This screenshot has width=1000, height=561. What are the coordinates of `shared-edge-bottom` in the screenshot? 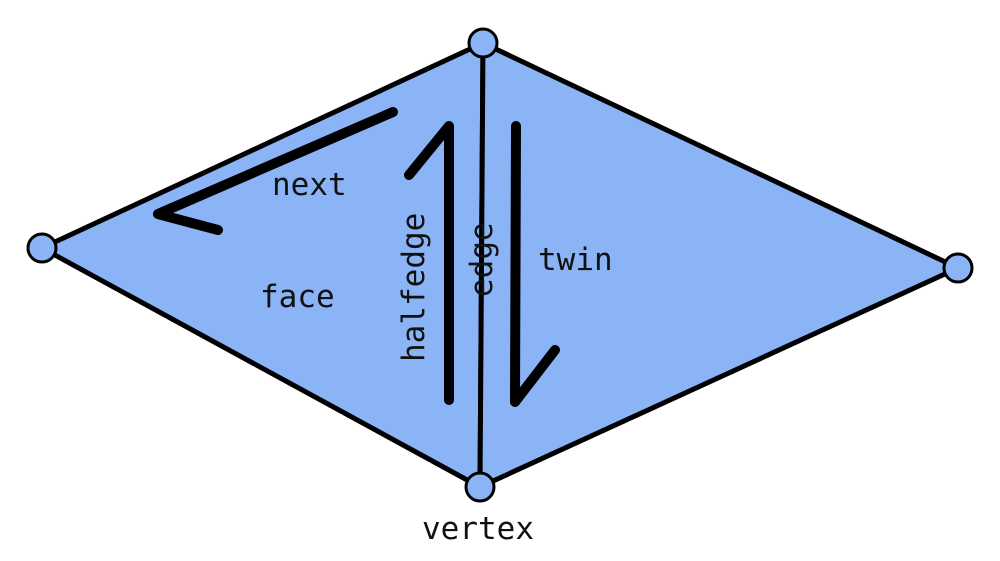 It's located at (480, 397).